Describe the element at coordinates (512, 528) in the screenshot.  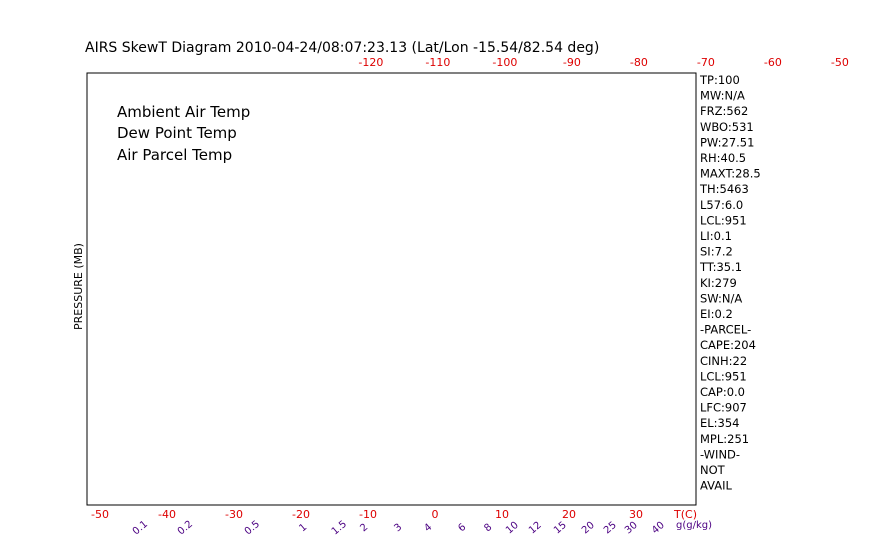
I see `mixing-ratio-label: 10` at that location.